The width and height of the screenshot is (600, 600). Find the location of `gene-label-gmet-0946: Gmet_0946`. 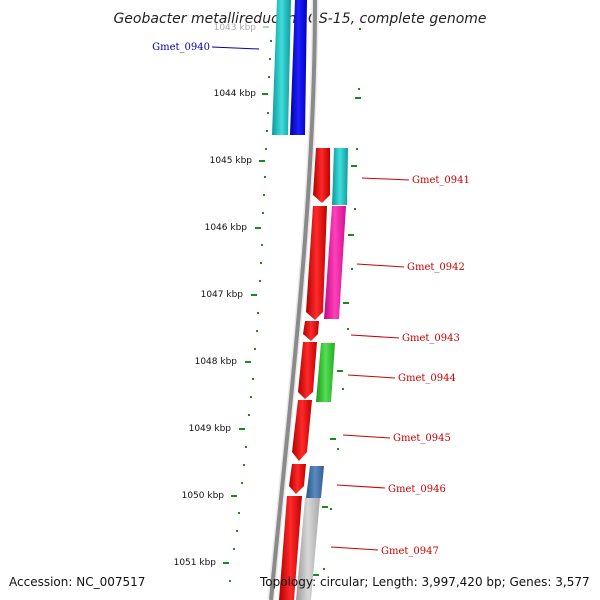

gene-label-gmet-0946: Gmet_0946 is located at coordinates (417, 489).